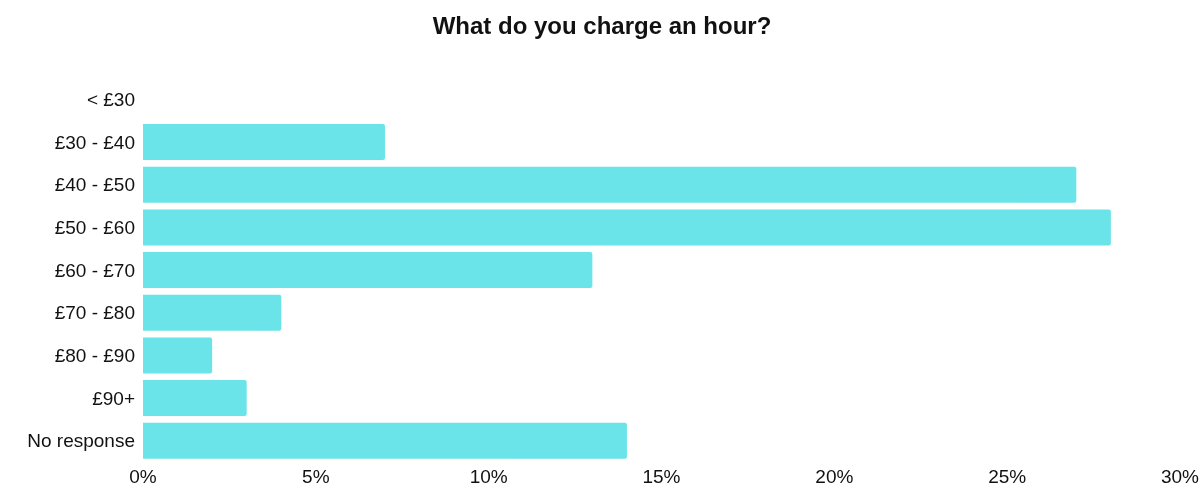 Image resolution: width=1204 pixels, height=492 pixels. I want to click on y-tick-label: £50 - £60, so click(94, 228).